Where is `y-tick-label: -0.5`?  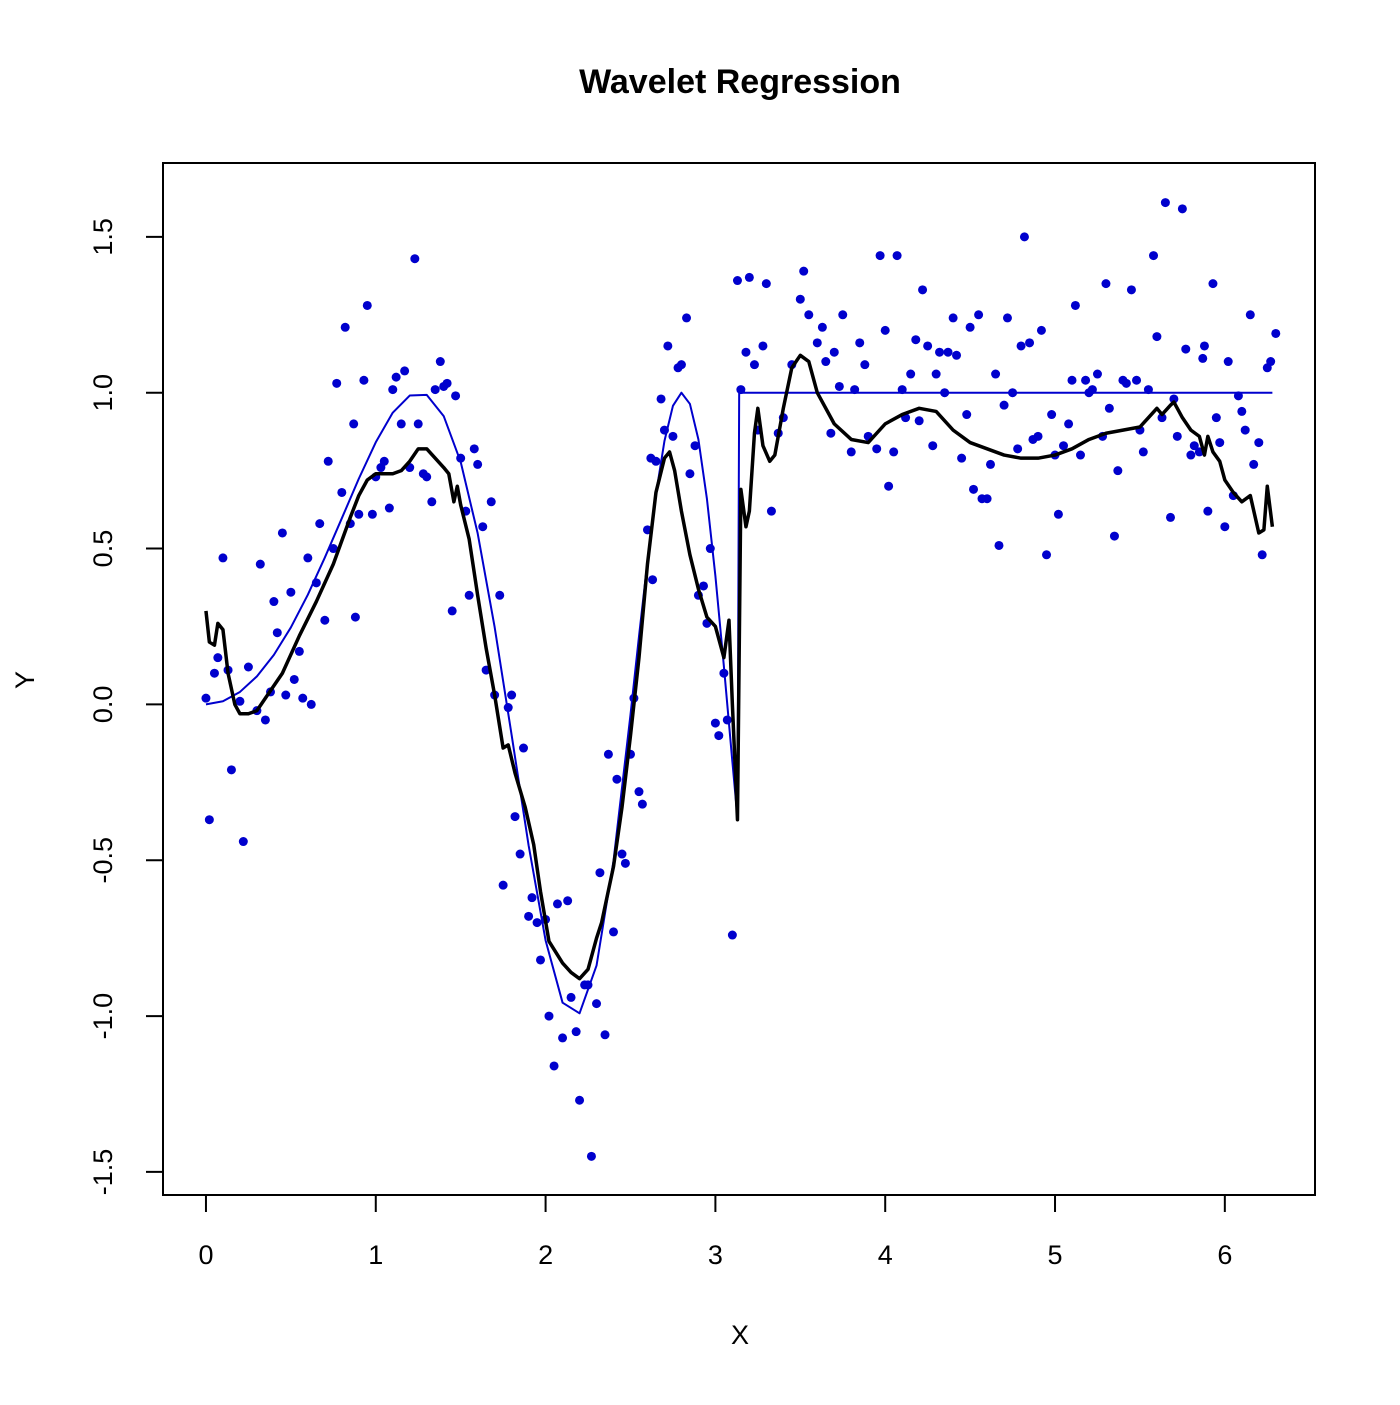
y-tick-label: -0.5 is located at coordinates (103, 860).